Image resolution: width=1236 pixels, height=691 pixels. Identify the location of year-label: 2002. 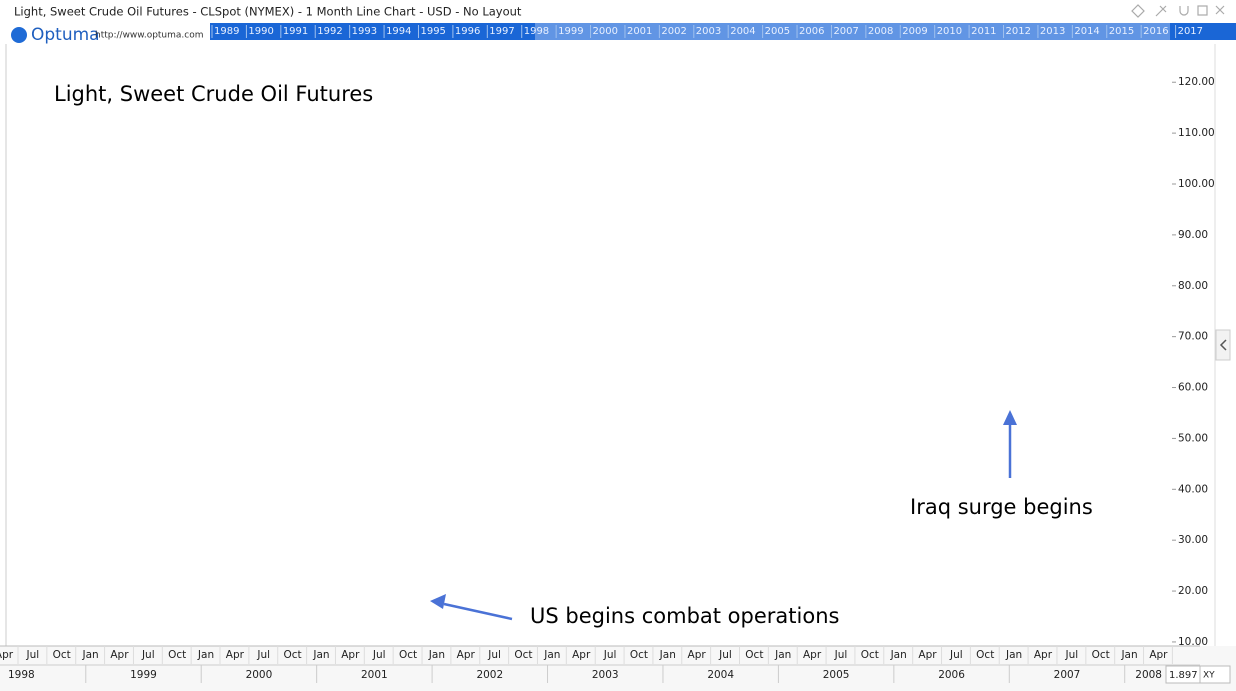
(489, 675).